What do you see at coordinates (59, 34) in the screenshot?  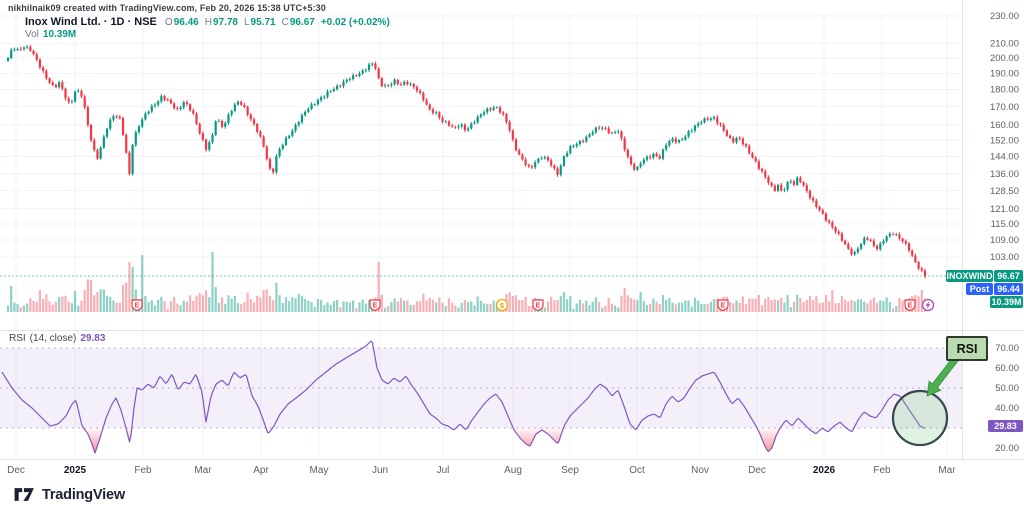 I see `volume-value: 10.39M` at bounding box center [59, 34].